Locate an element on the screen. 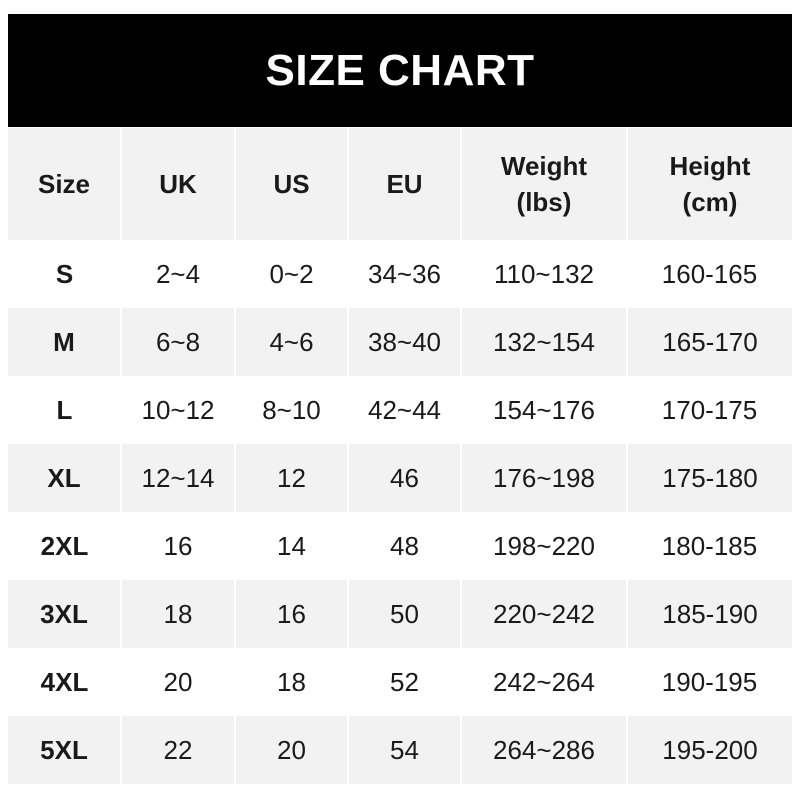 The image size is (800, 800). table-cell: 14 is located at coordinates (291, 545).